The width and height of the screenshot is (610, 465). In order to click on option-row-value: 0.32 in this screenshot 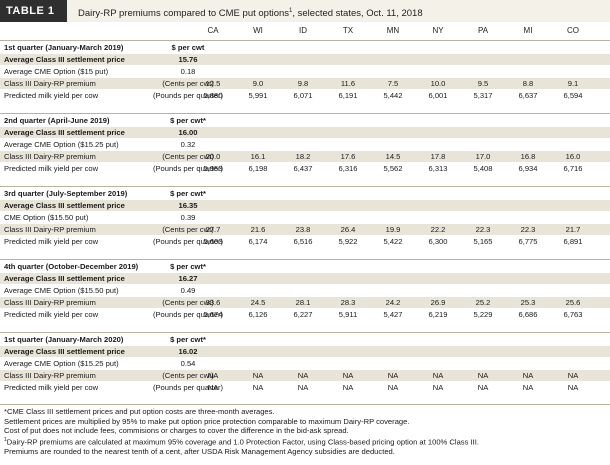, I will do `click(188, 144)`.